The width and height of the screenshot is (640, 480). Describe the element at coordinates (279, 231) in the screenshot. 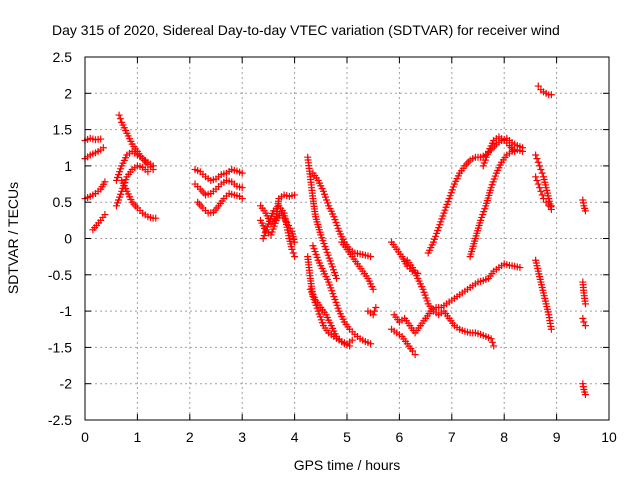

I see `series-arc14` at that location.